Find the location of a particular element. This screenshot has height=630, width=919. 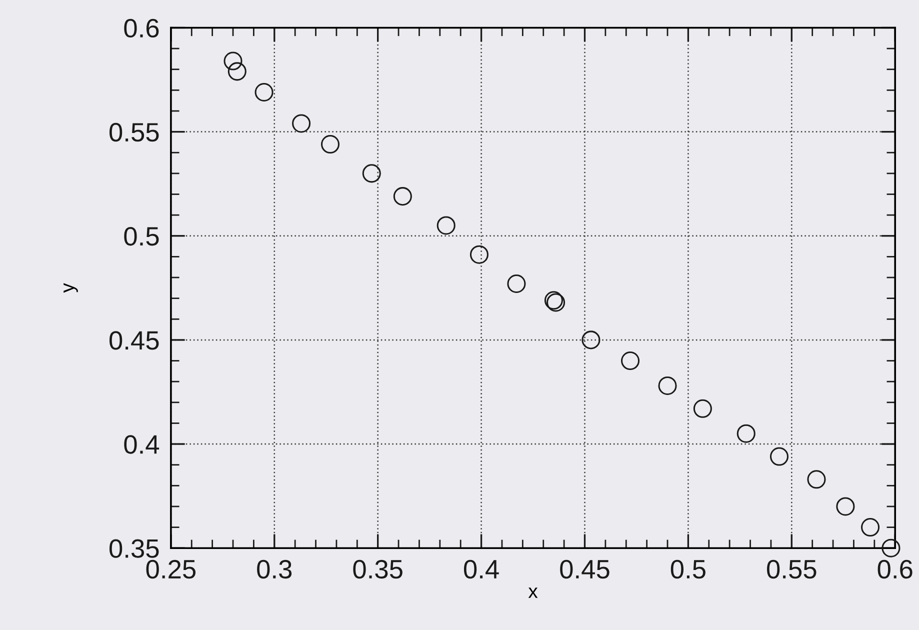

x-tick-label: 0.4 is located at coordinates (481, 569).